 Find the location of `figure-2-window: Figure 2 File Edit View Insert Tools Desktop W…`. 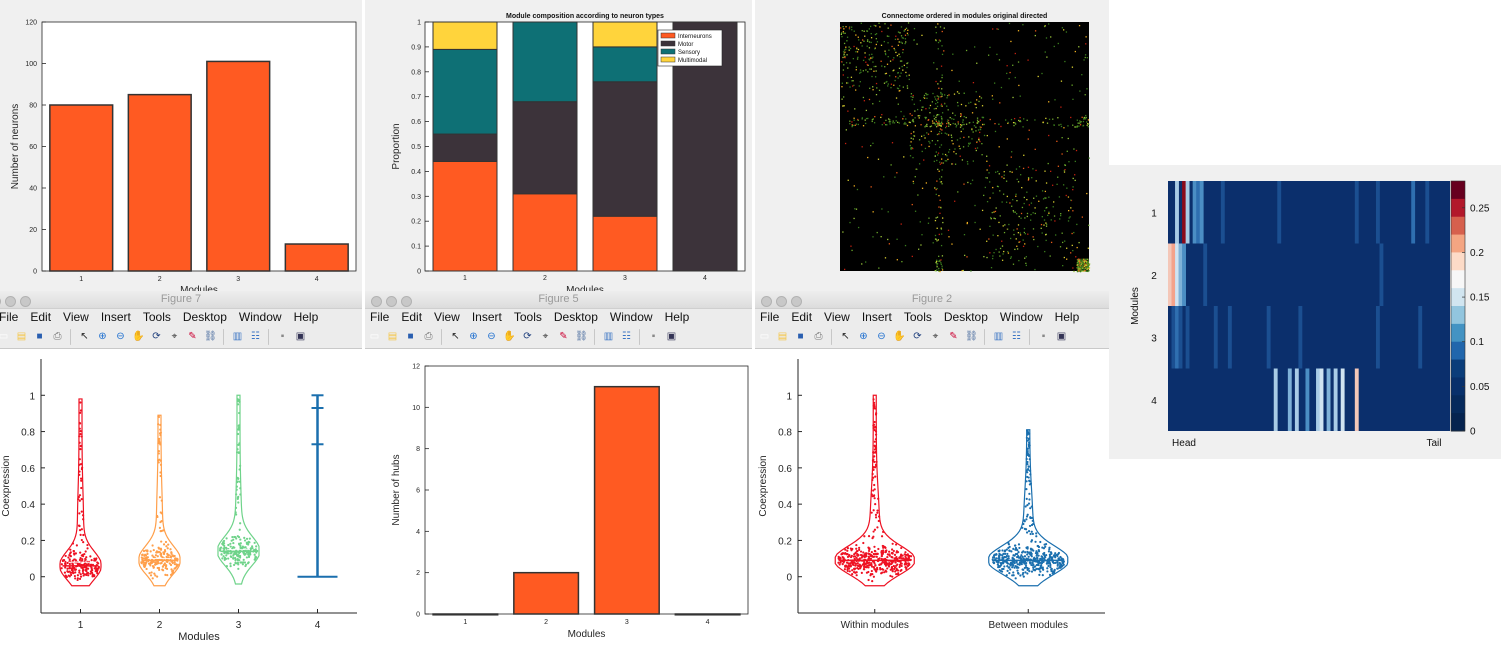

figure-2-window: Figure 2 File Edit View Insert Tools Desktop W… is located at coordinates (932, 470).